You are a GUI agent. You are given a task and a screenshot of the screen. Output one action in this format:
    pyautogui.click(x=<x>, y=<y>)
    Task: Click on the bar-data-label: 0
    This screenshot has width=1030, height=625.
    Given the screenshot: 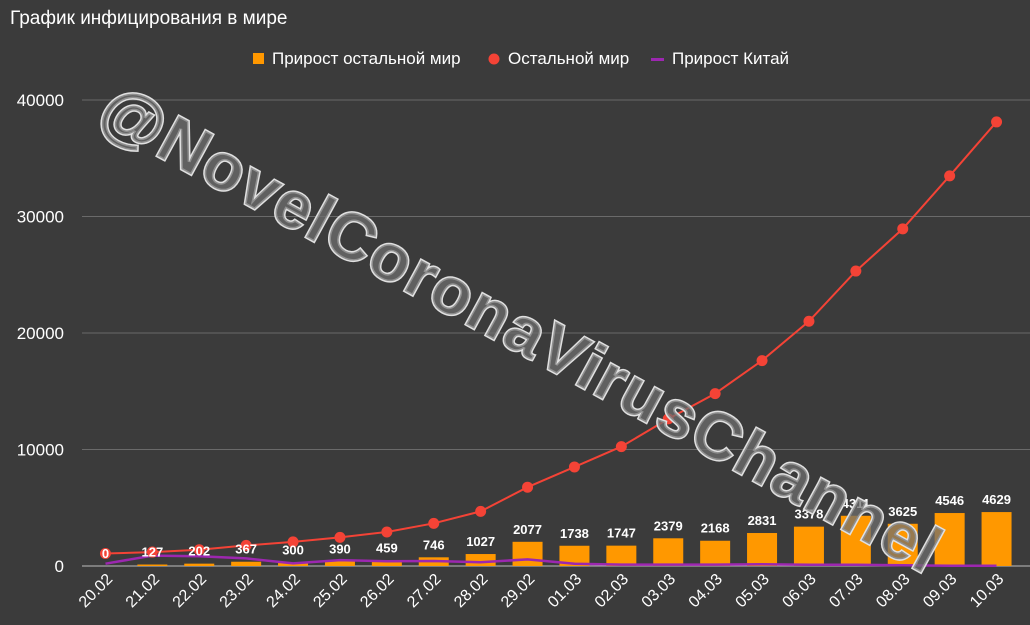 What is the action you would take?
    pyautogui.click(x=105, y=553)
    